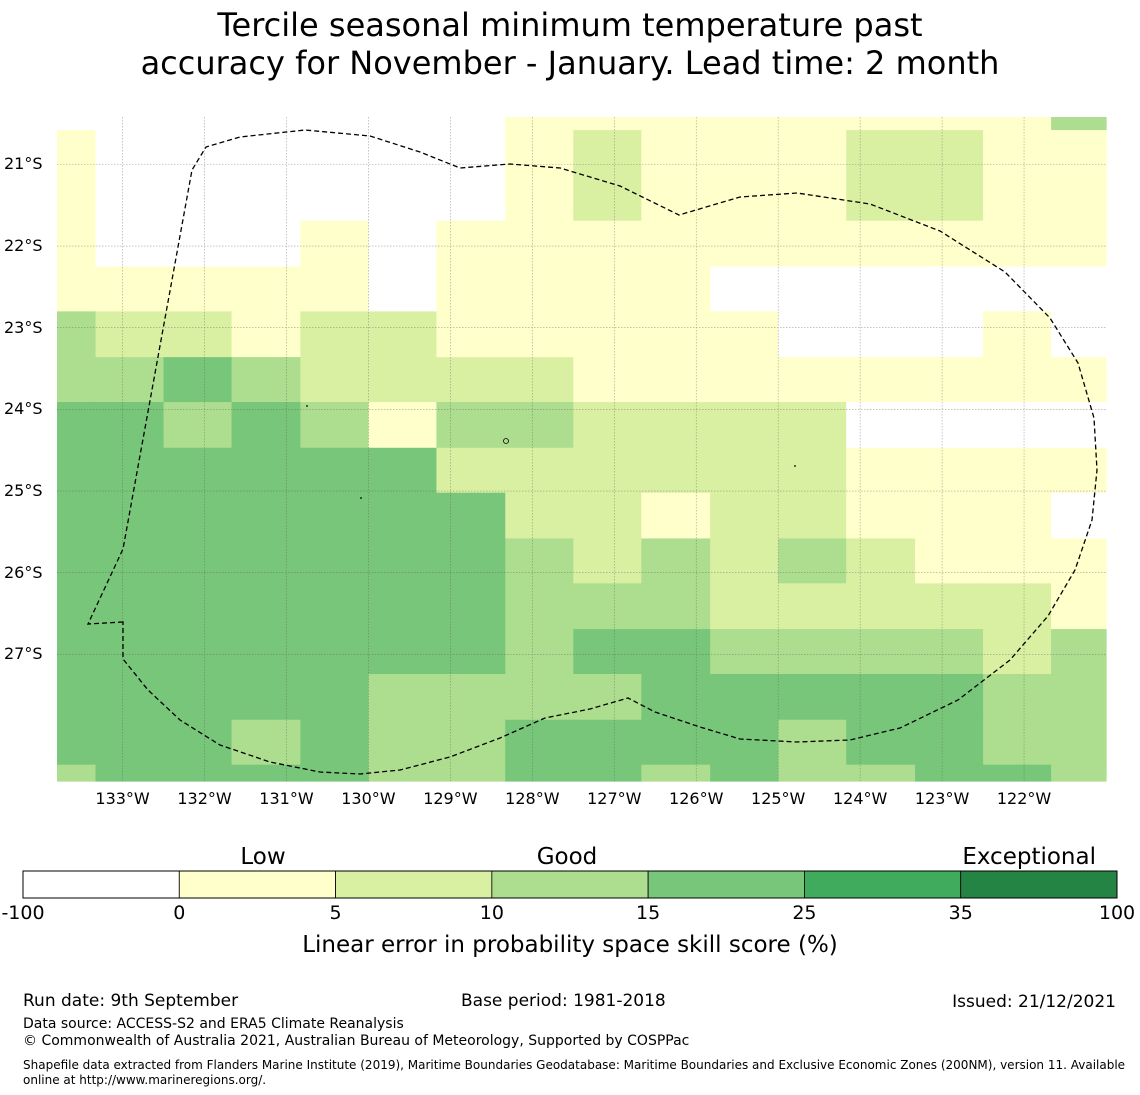 This screenshot has height=1095, width=1140. Describe the element at coordinates (804, 913) in the screenshot. I see `colorbar-tick-label: 25` at that location.